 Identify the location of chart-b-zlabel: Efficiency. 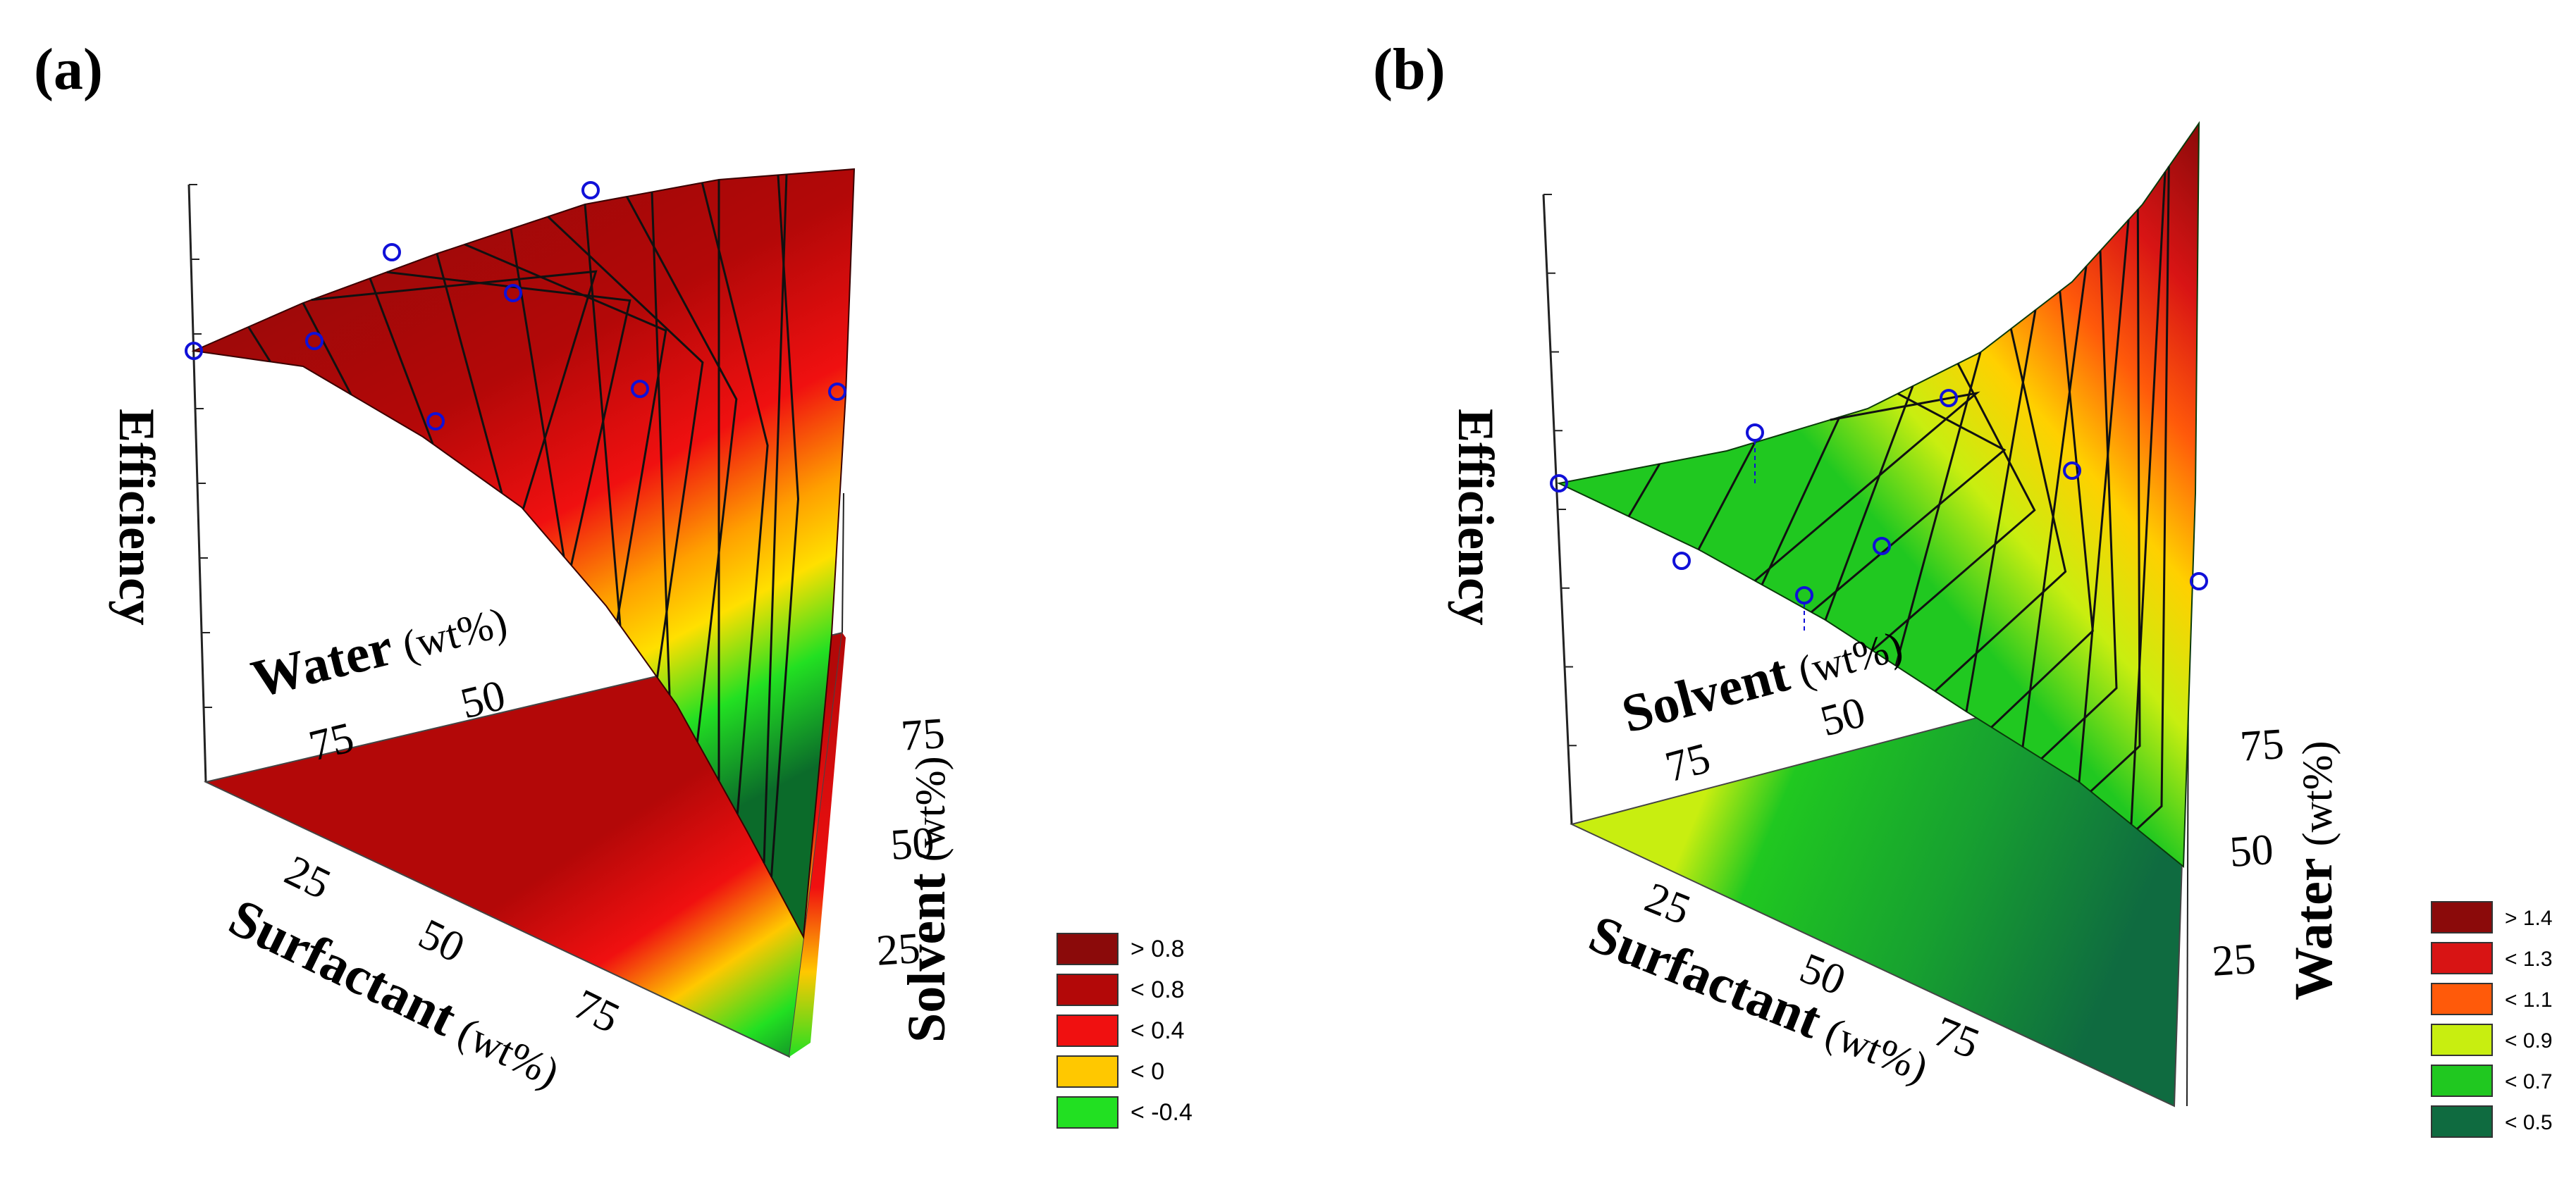
(1476, 517).